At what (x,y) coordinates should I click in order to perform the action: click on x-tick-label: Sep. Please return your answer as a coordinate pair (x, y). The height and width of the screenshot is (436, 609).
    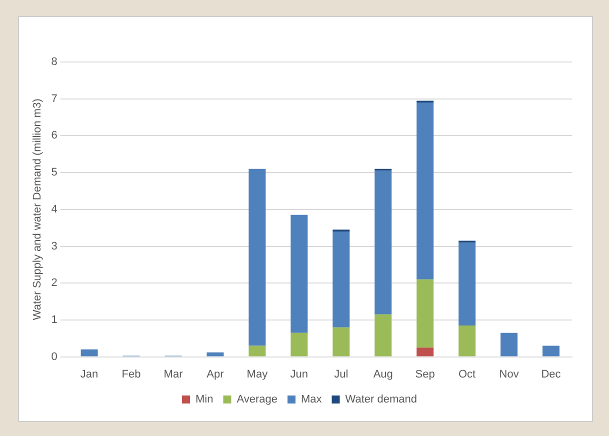
    Looking at the image, I should click on (425, 374).